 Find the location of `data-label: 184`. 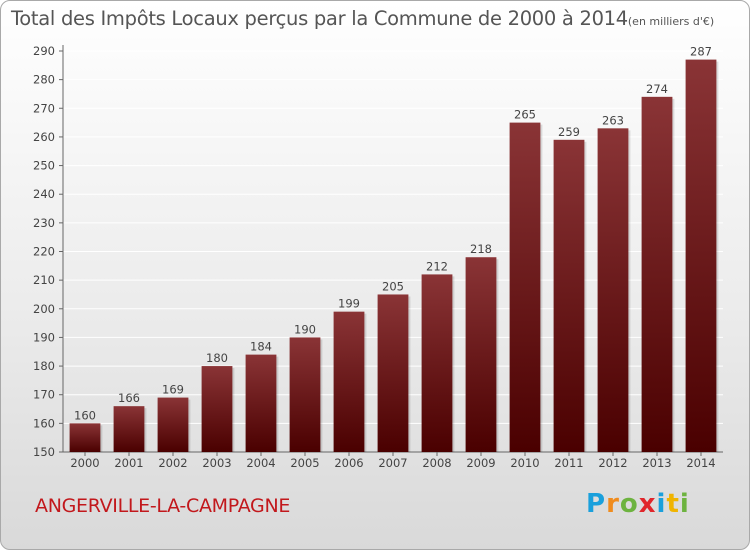

data-label: 184 is located at coordinates (261, 347).